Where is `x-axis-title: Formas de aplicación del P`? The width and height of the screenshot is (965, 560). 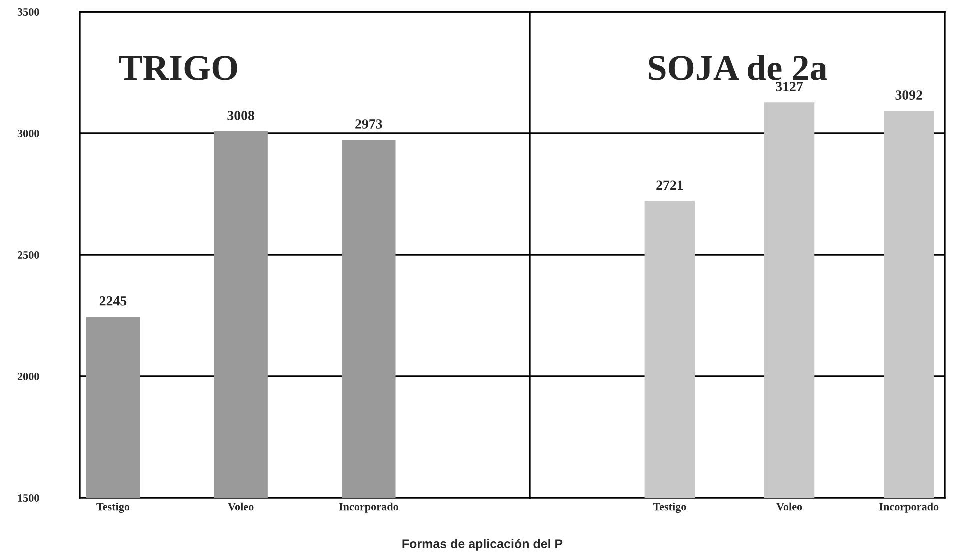 x-axis-title: Formas de aplicación del P is located at coordinates (482, 545).